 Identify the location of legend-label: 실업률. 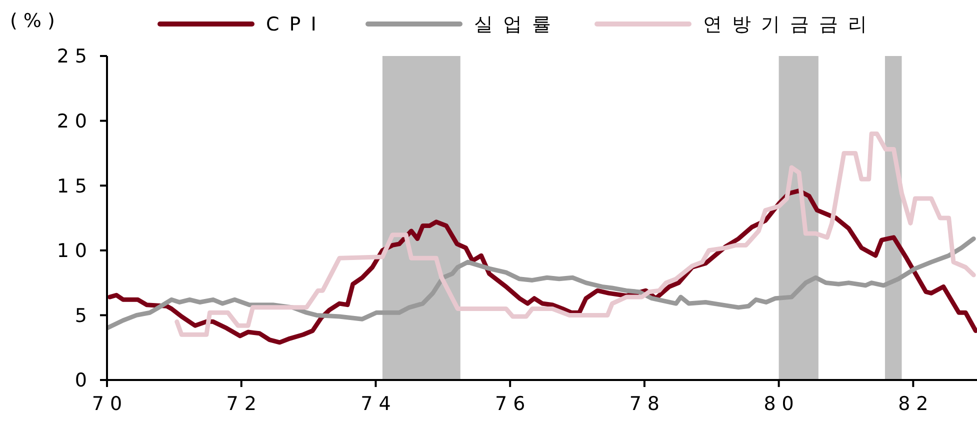
(517, 25).